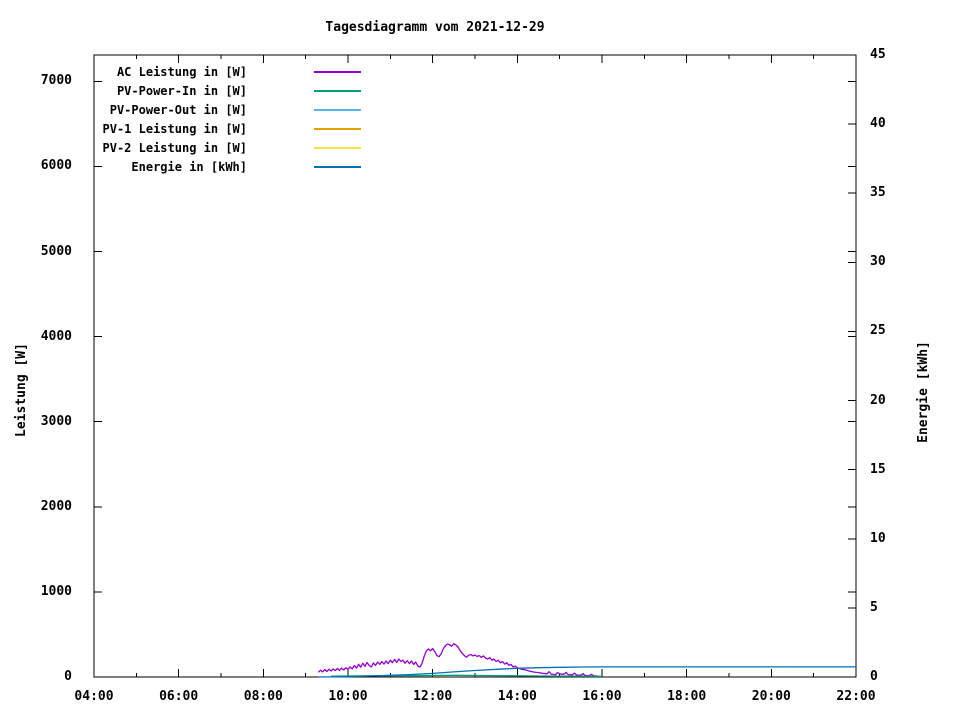  I want to click on series-line-ac-leistung-in-w-, so click(460, 660).